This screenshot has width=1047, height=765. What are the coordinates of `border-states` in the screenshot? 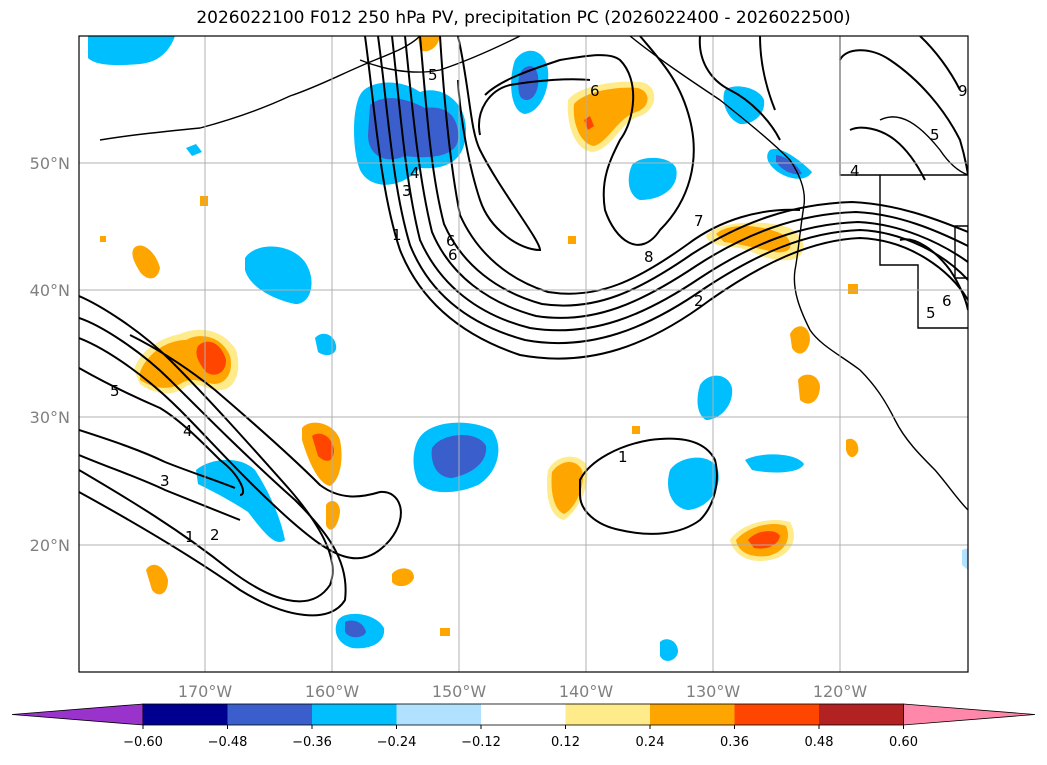 It's located at (923, 252).